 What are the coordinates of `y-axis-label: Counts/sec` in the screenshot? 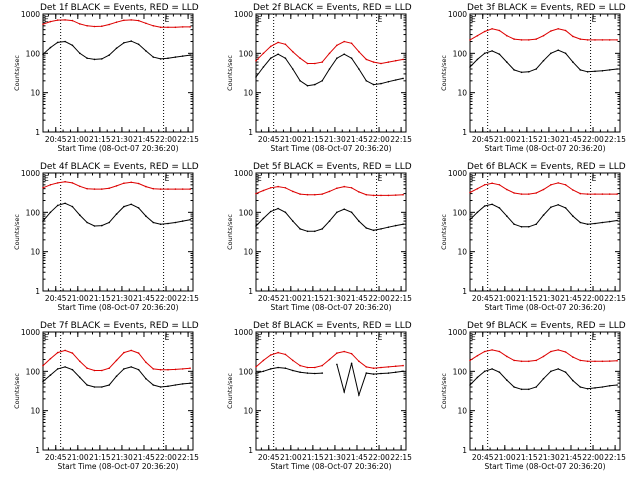 It's located at (230, 73).